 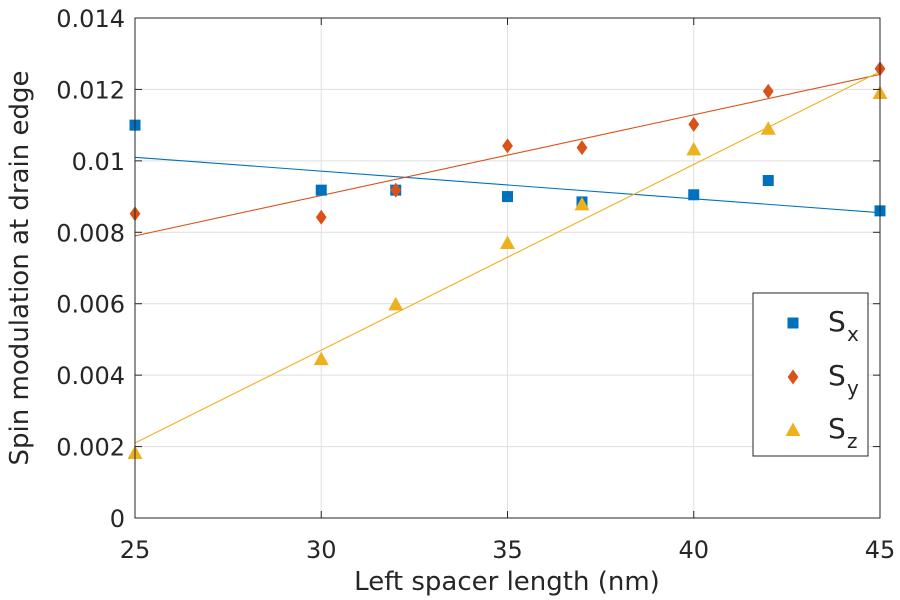 What do you see at coordinates (880, 550) in the screenshot?
I see `x-tick-label: 45` at bounding box center [880, 550].